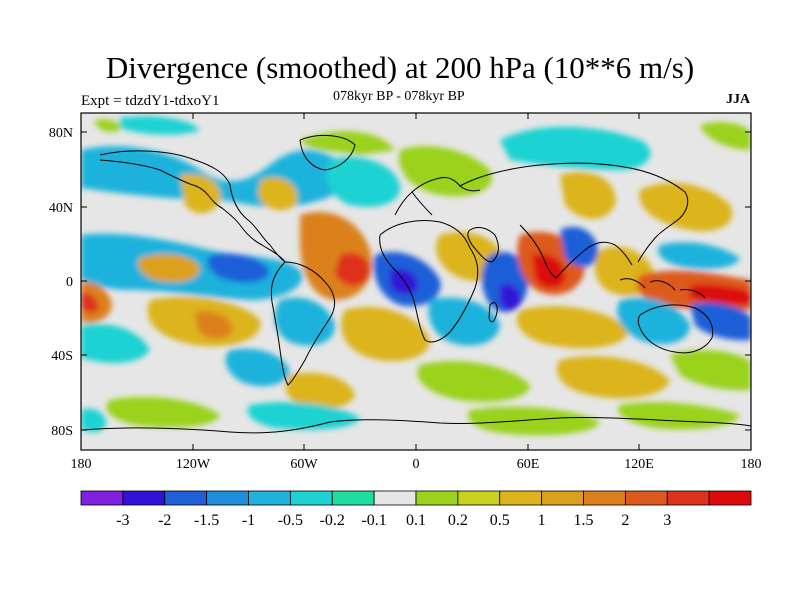 Image resolution: width=800 pixels, height=600 pixels. What do you see at coordinates (584, 520) in the screenshot?
I see `colorbar-label: 1.5` at bounding box center [584, 520].